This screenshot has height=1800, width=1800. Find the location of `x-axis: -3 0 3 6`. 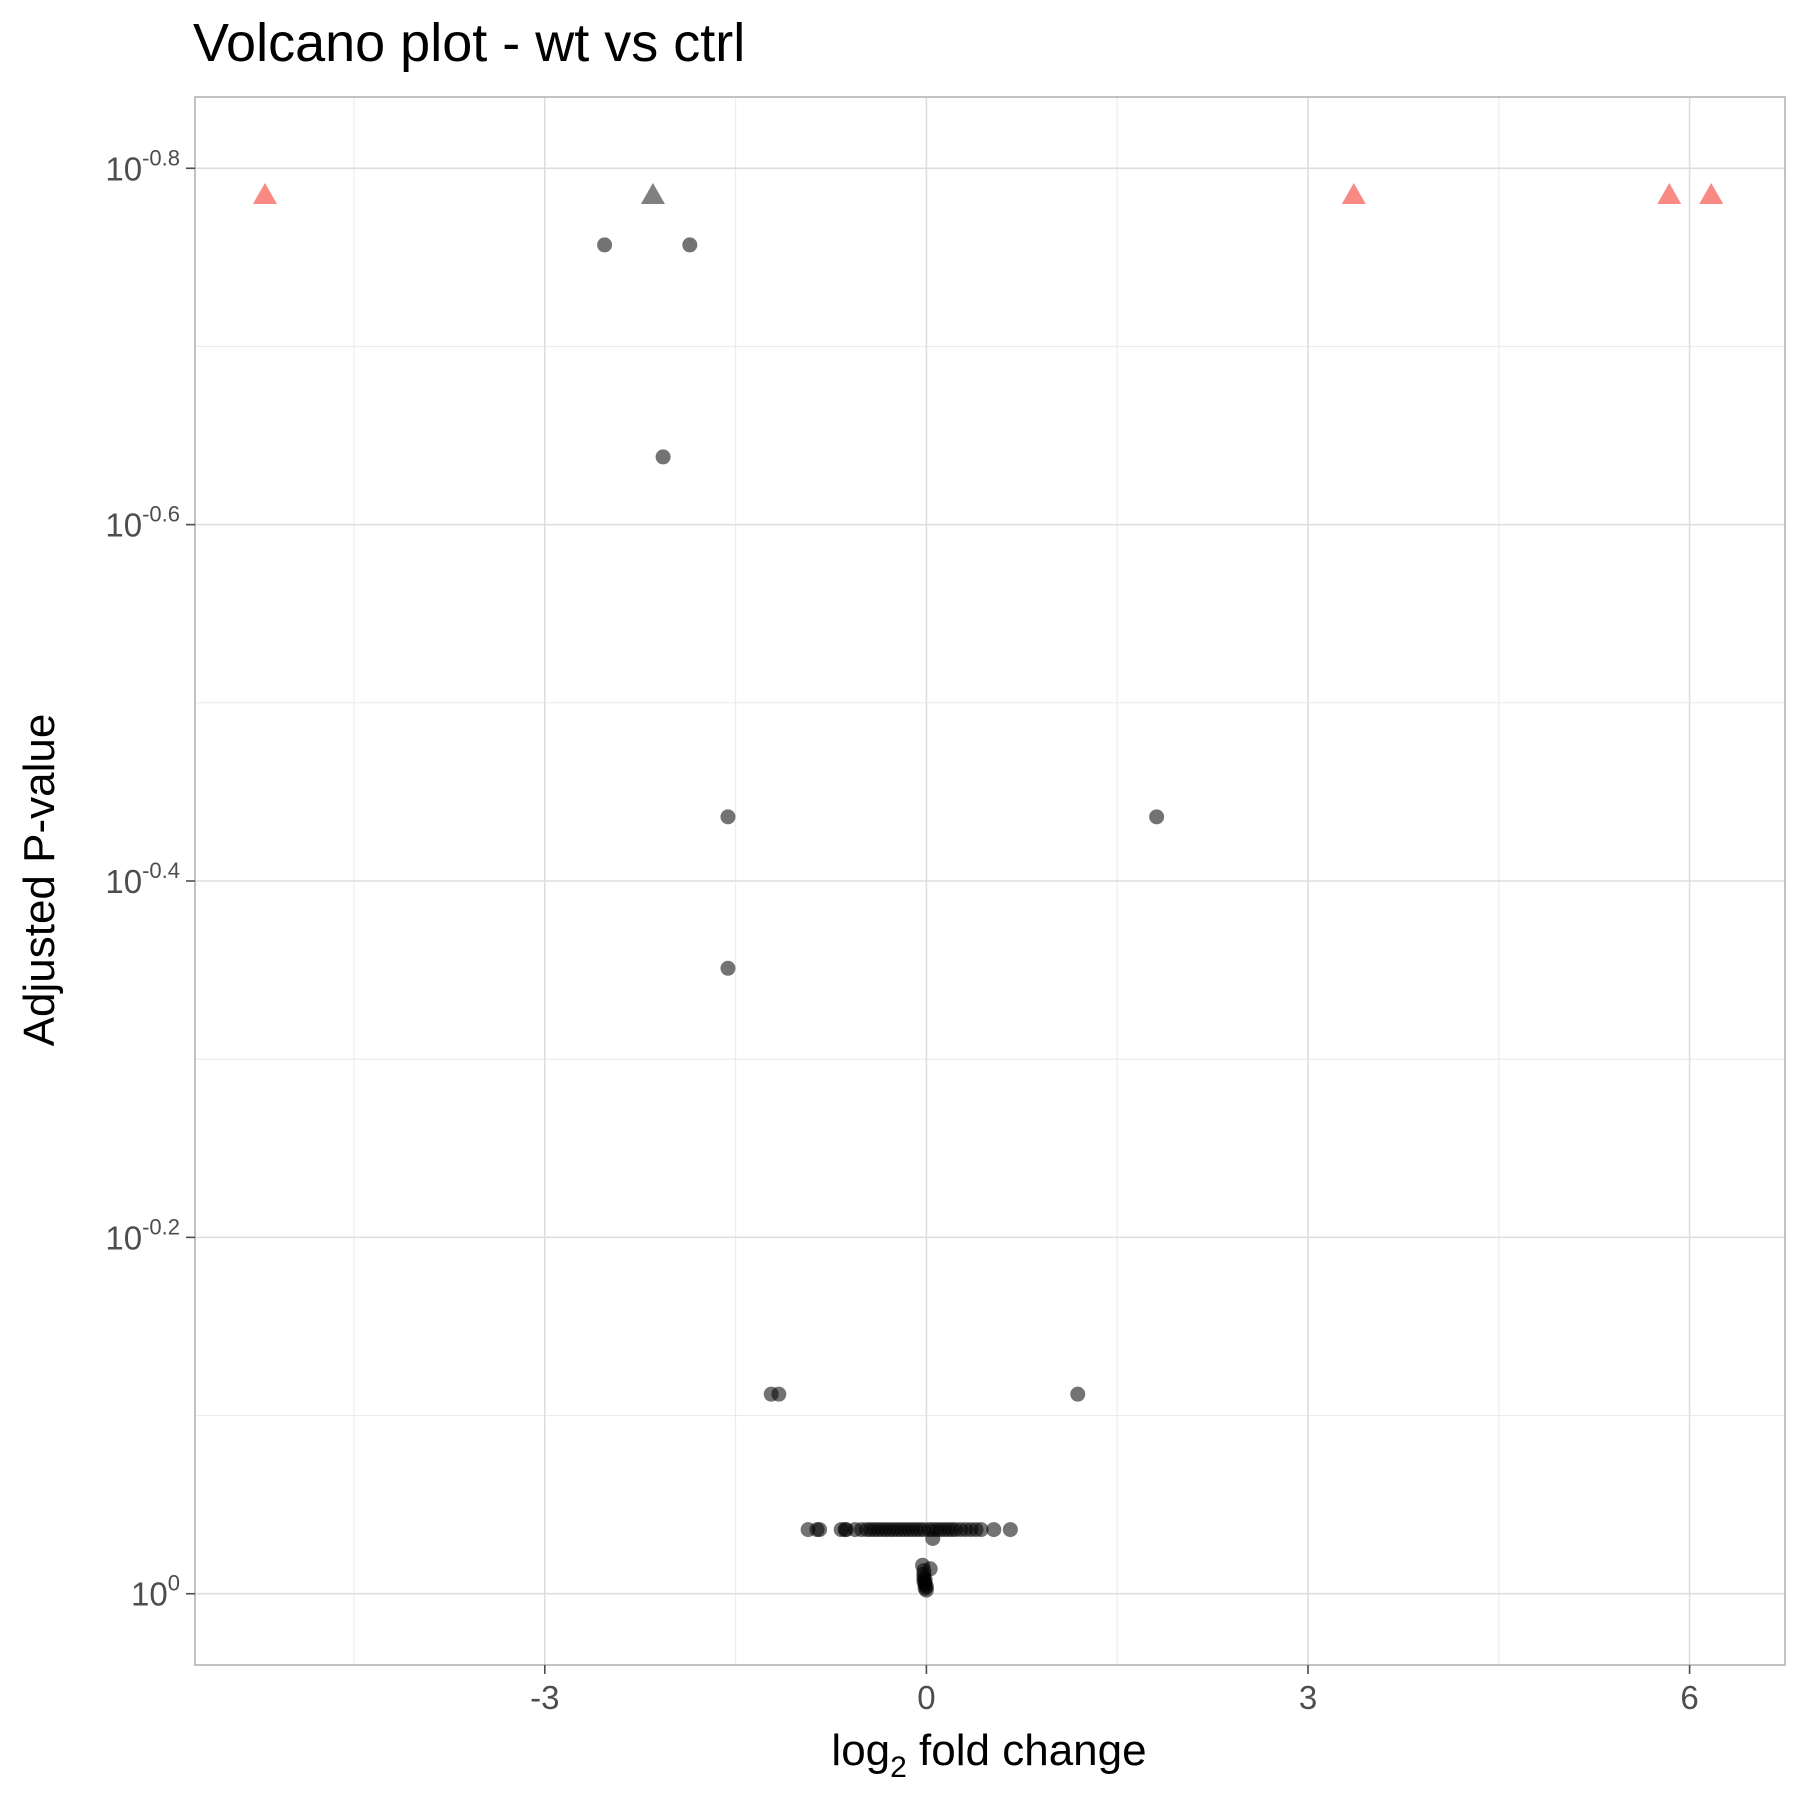

x-axis: -3 0 3 6 is located at coordinates (1114, 1690).